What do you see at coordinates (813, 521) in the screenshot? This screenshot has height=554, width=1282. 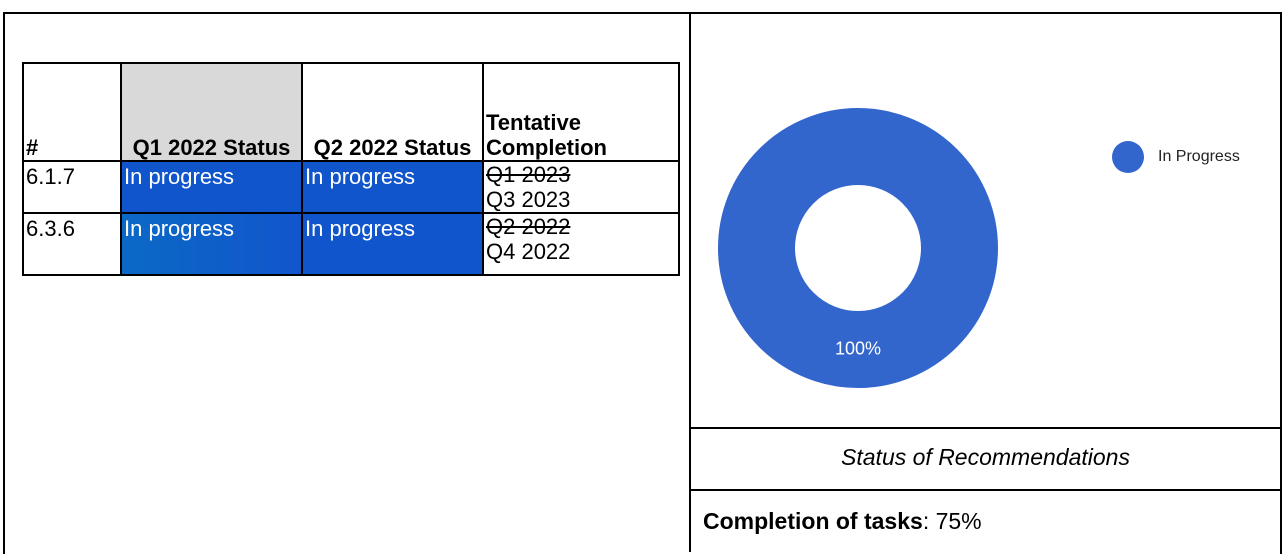 I see `summary-label: Completion of tasks` at bounding box center [813, 521].